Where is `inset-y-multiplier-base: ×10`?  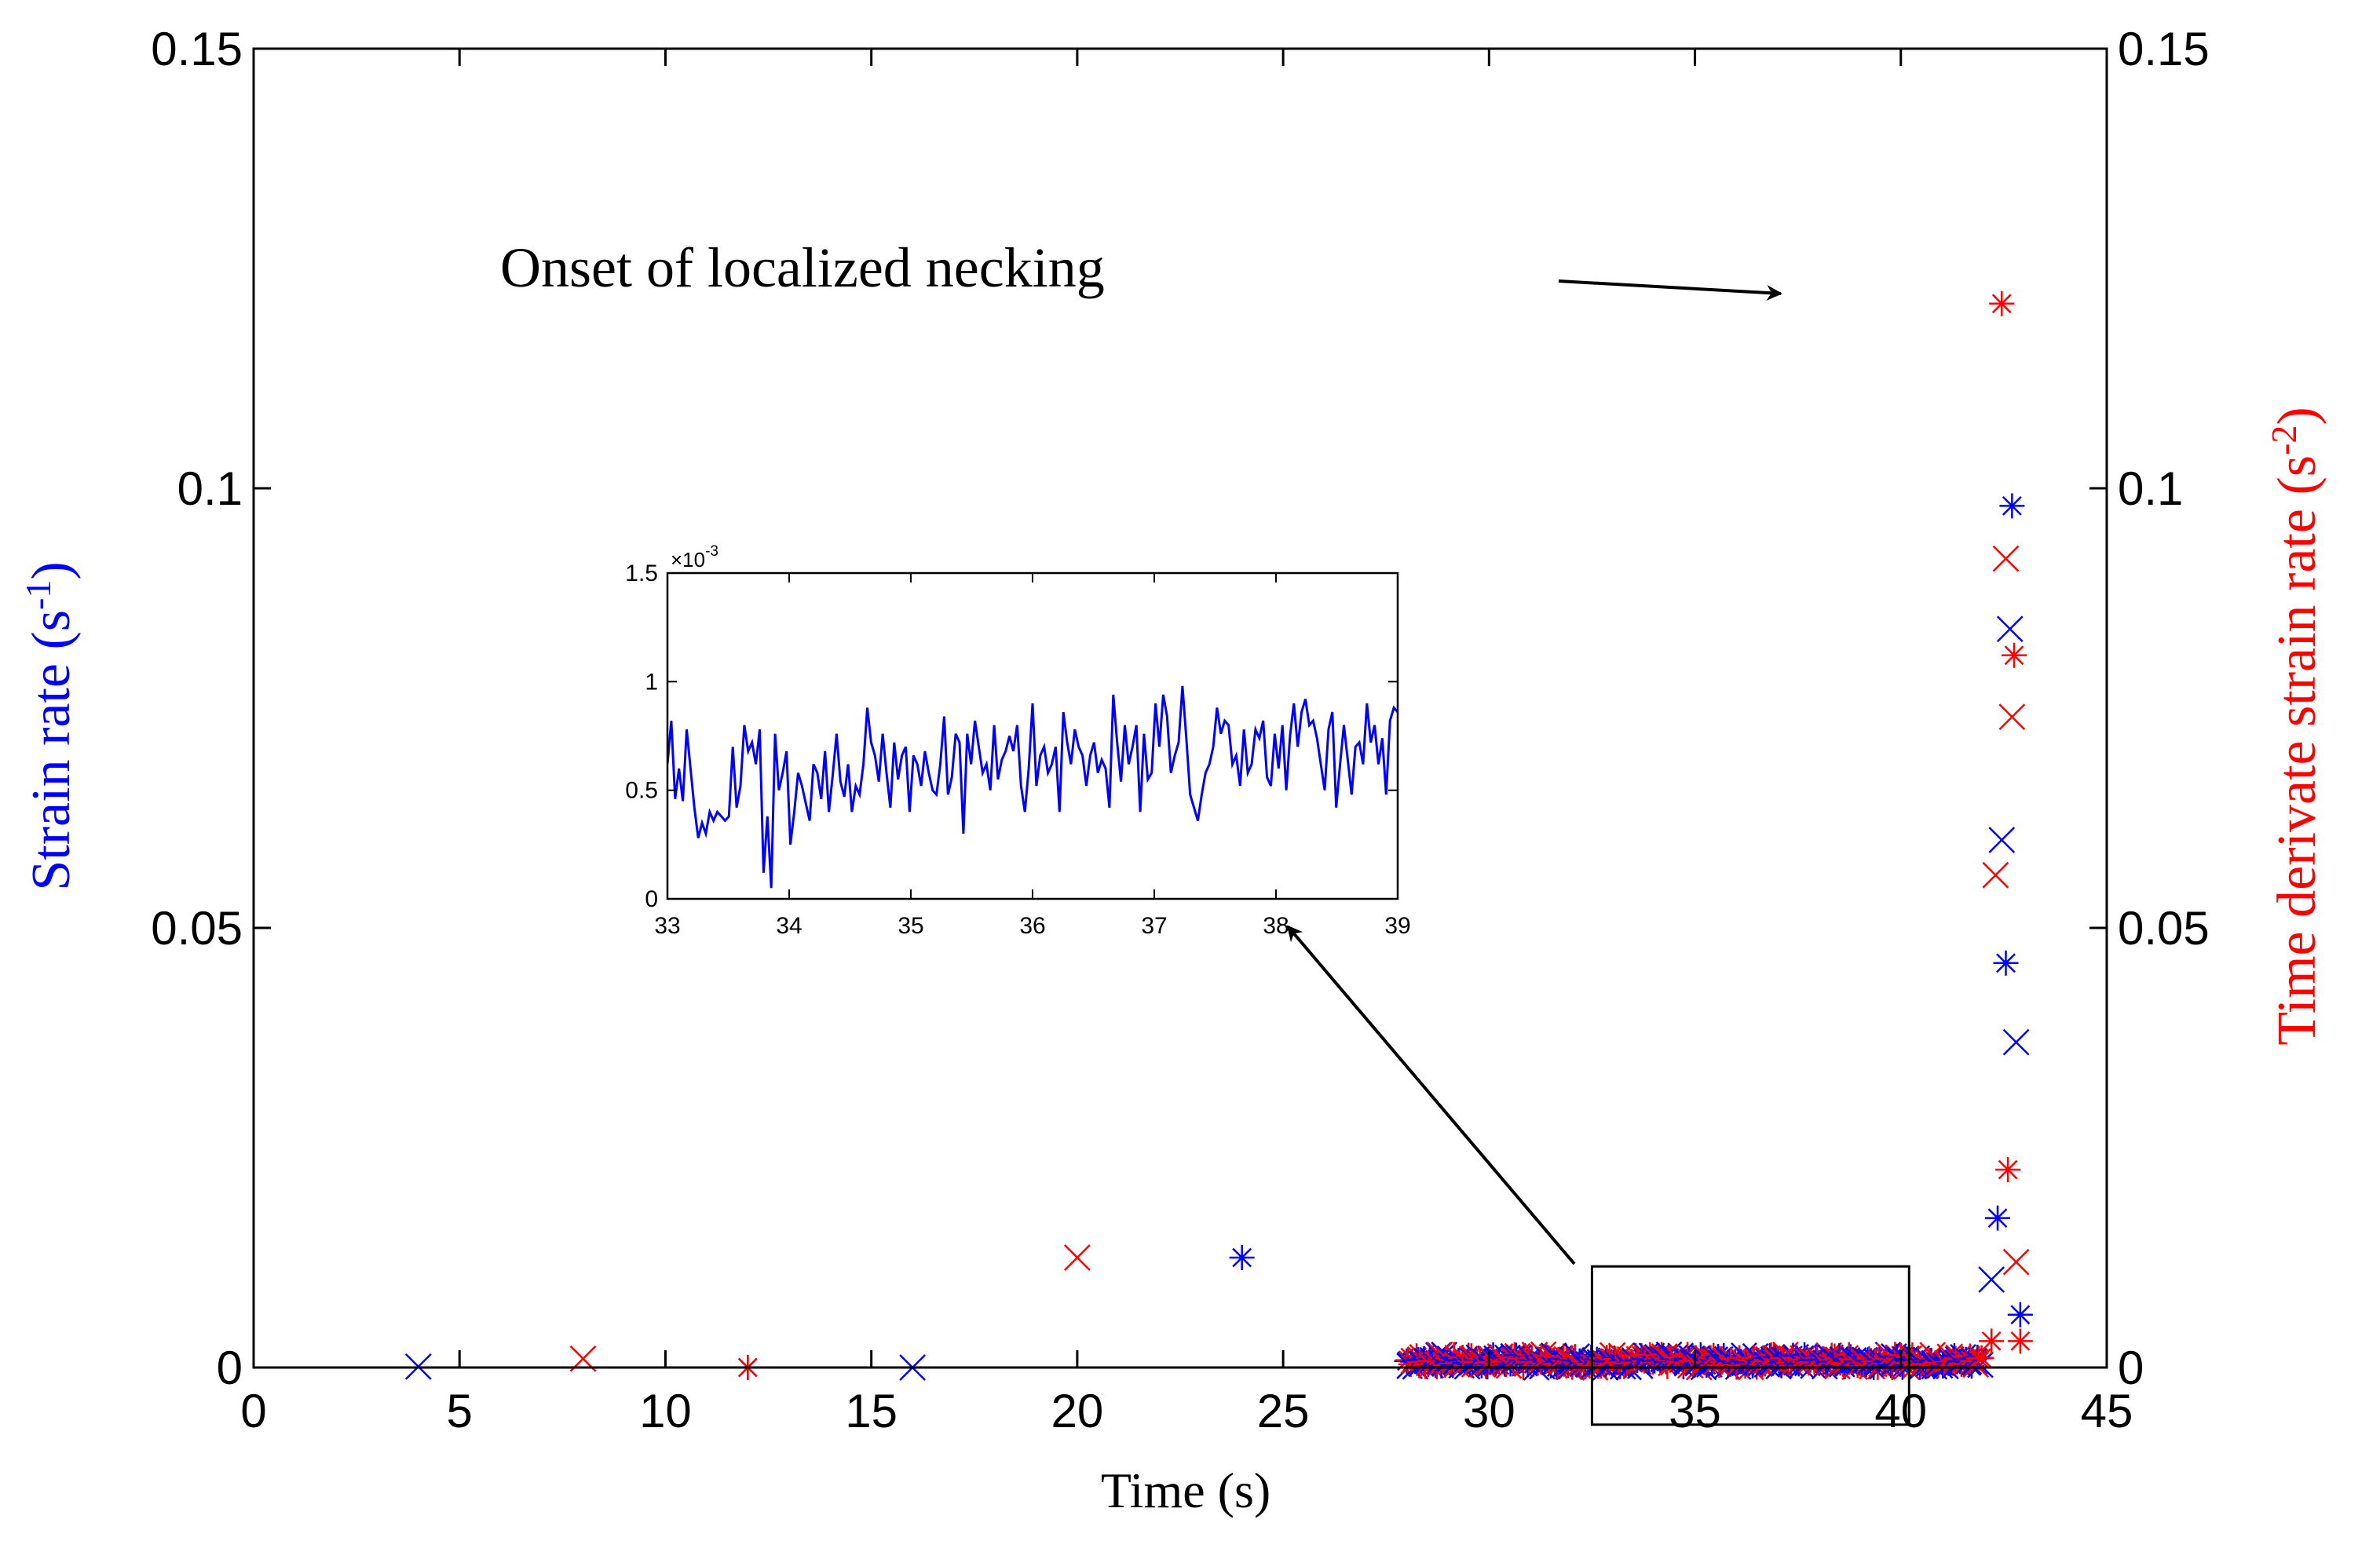
inset-y-multiplier-base: ×10 is located at coordinates (688, 560).